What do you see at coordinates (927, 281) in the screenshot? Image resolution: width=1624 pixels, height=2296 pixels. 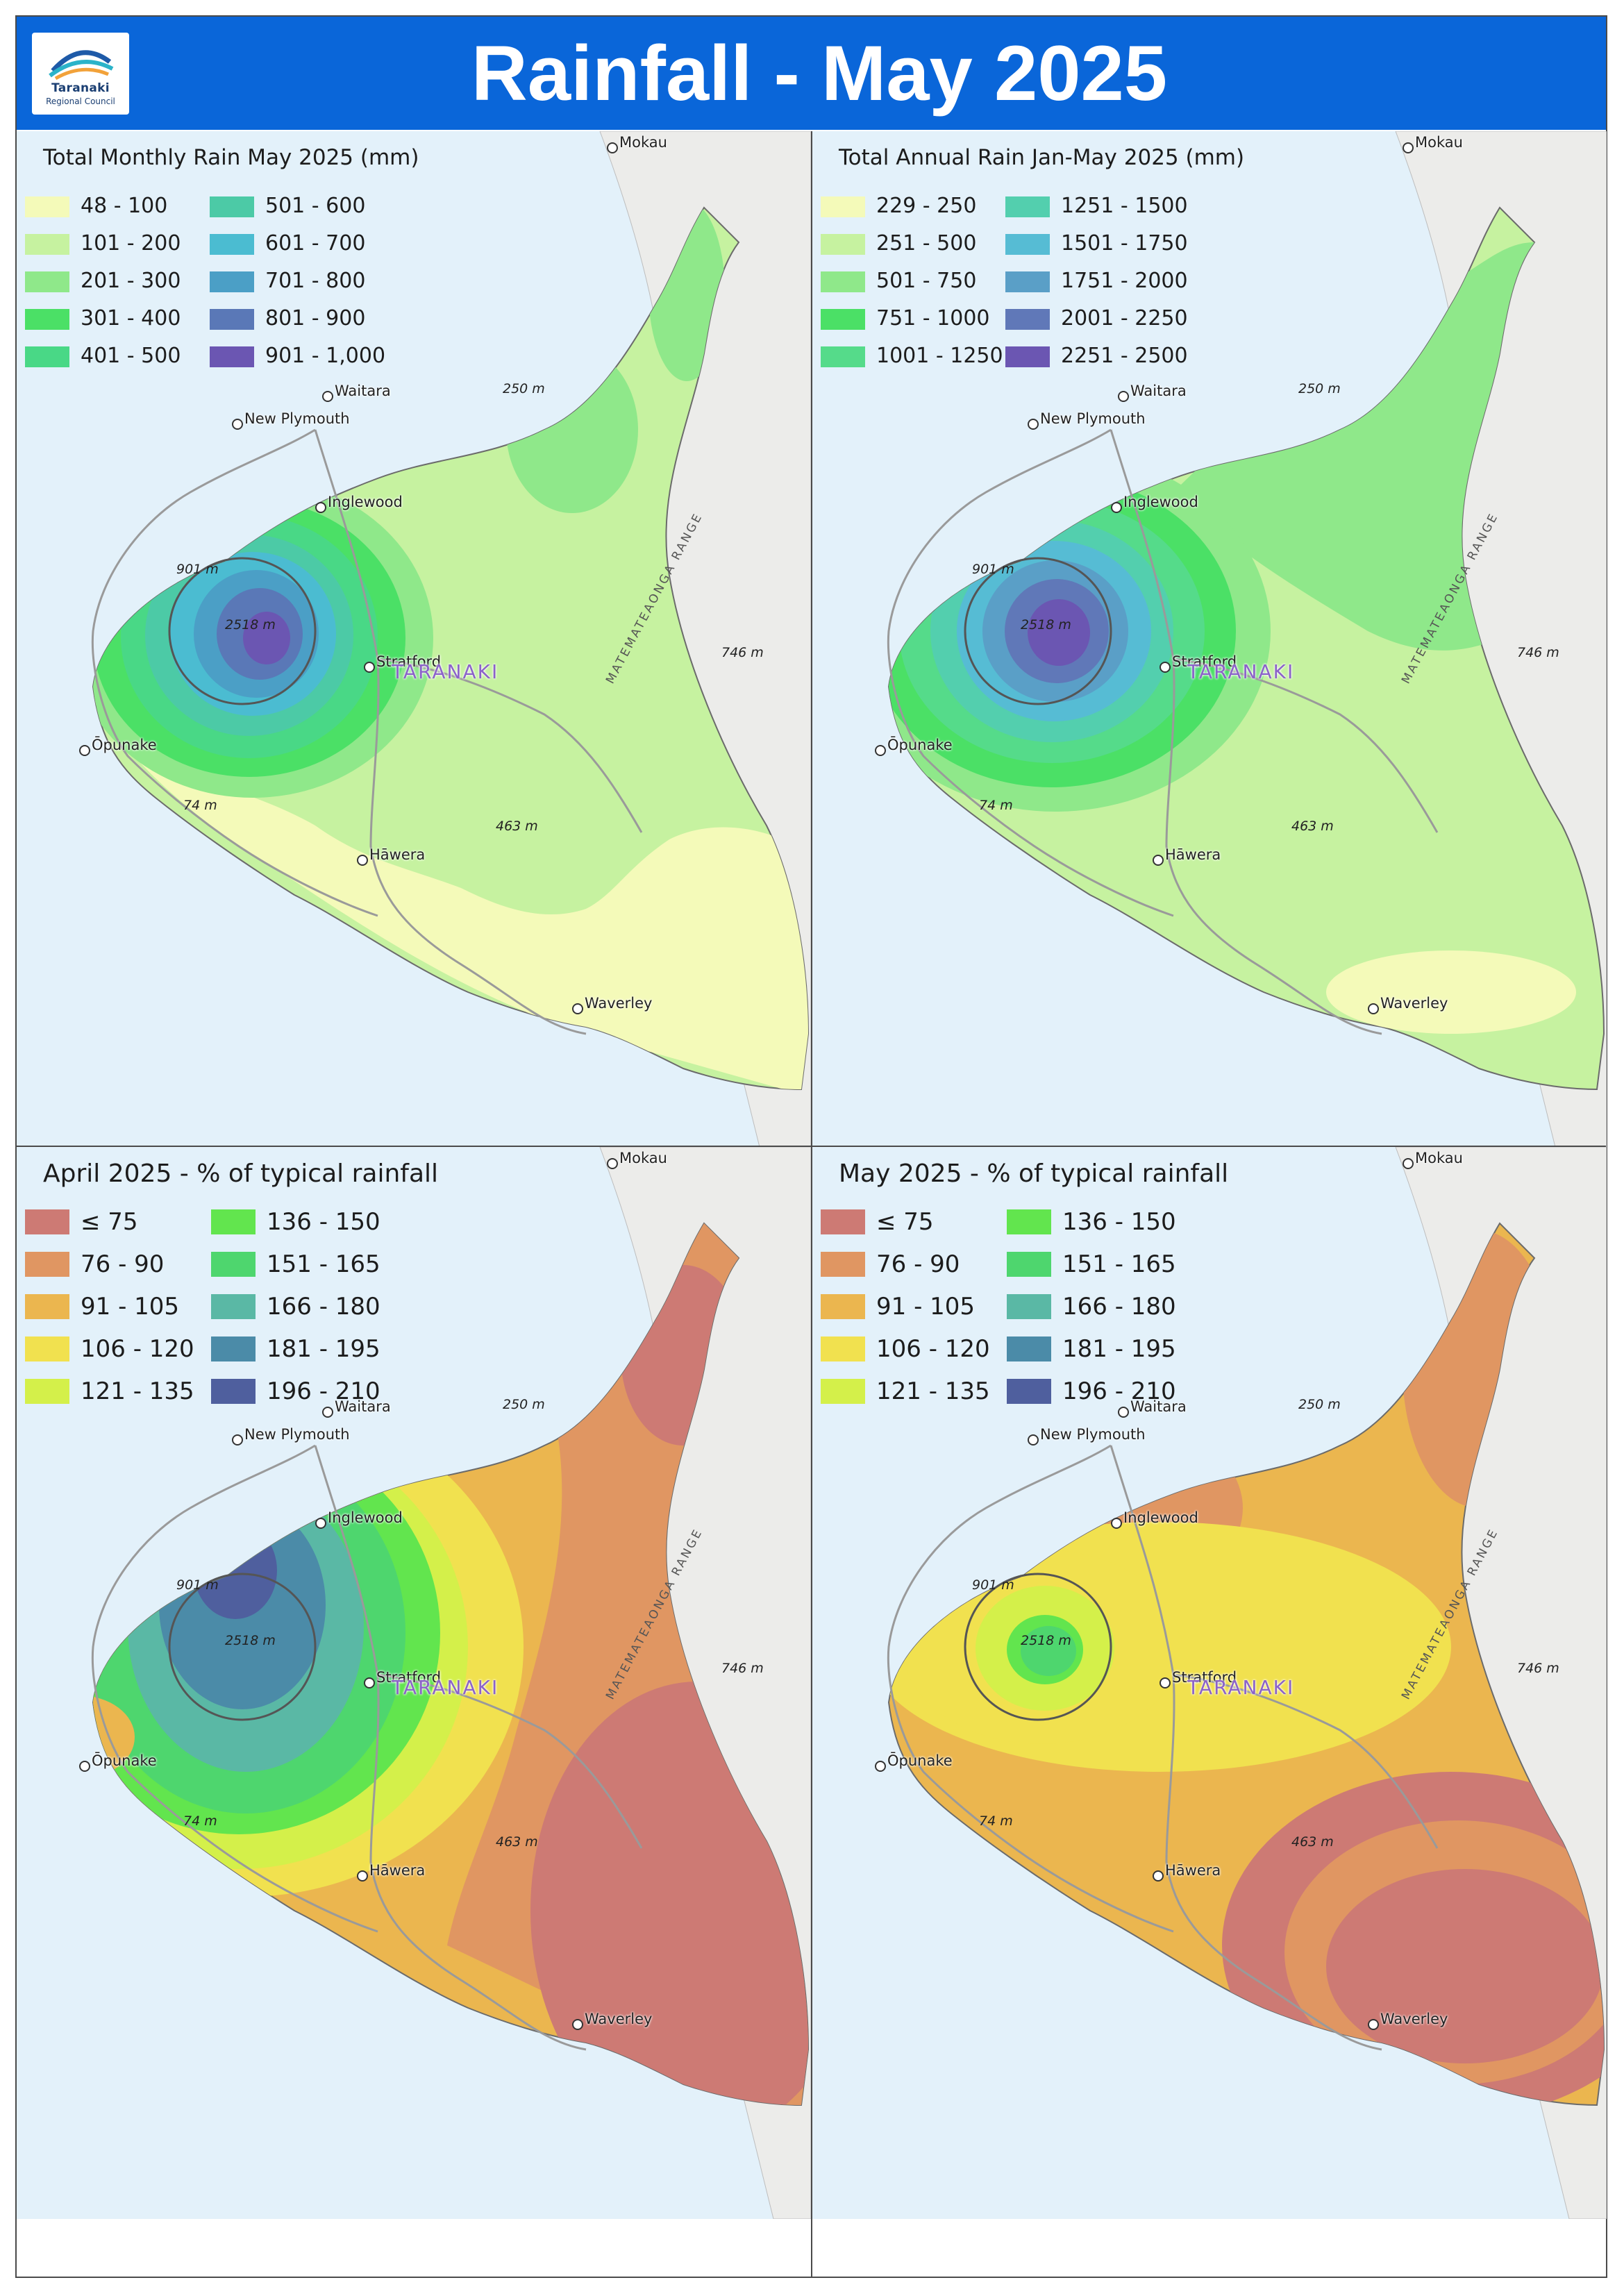 I see `legend-label: 501 - 750` at bounding box center [927, 281].